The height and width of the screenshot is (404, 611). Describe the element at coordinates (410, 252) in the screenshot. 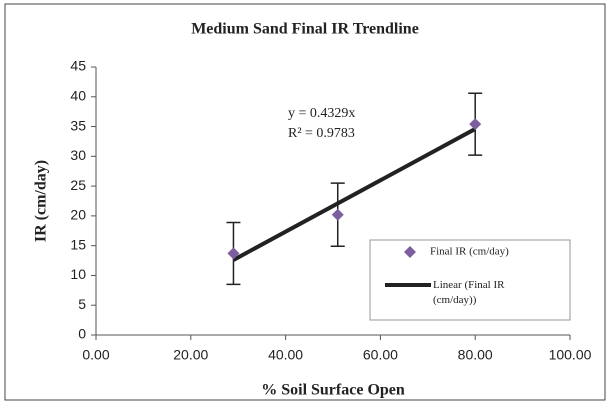

I see `legend-marker` at that location.